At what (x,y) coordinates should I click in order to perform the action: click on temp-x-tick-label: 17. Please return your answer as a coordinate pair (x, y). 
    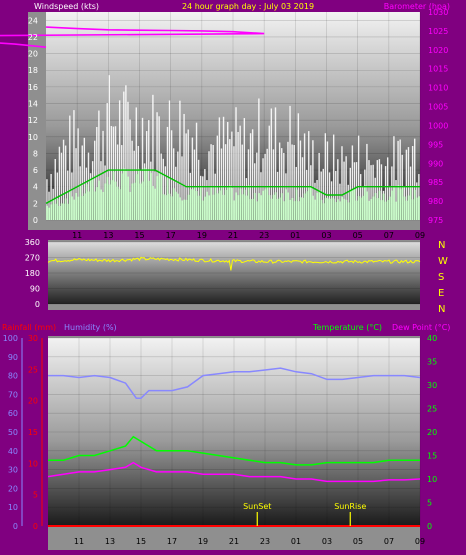
    Looking at the image, I should click on (172, 541).